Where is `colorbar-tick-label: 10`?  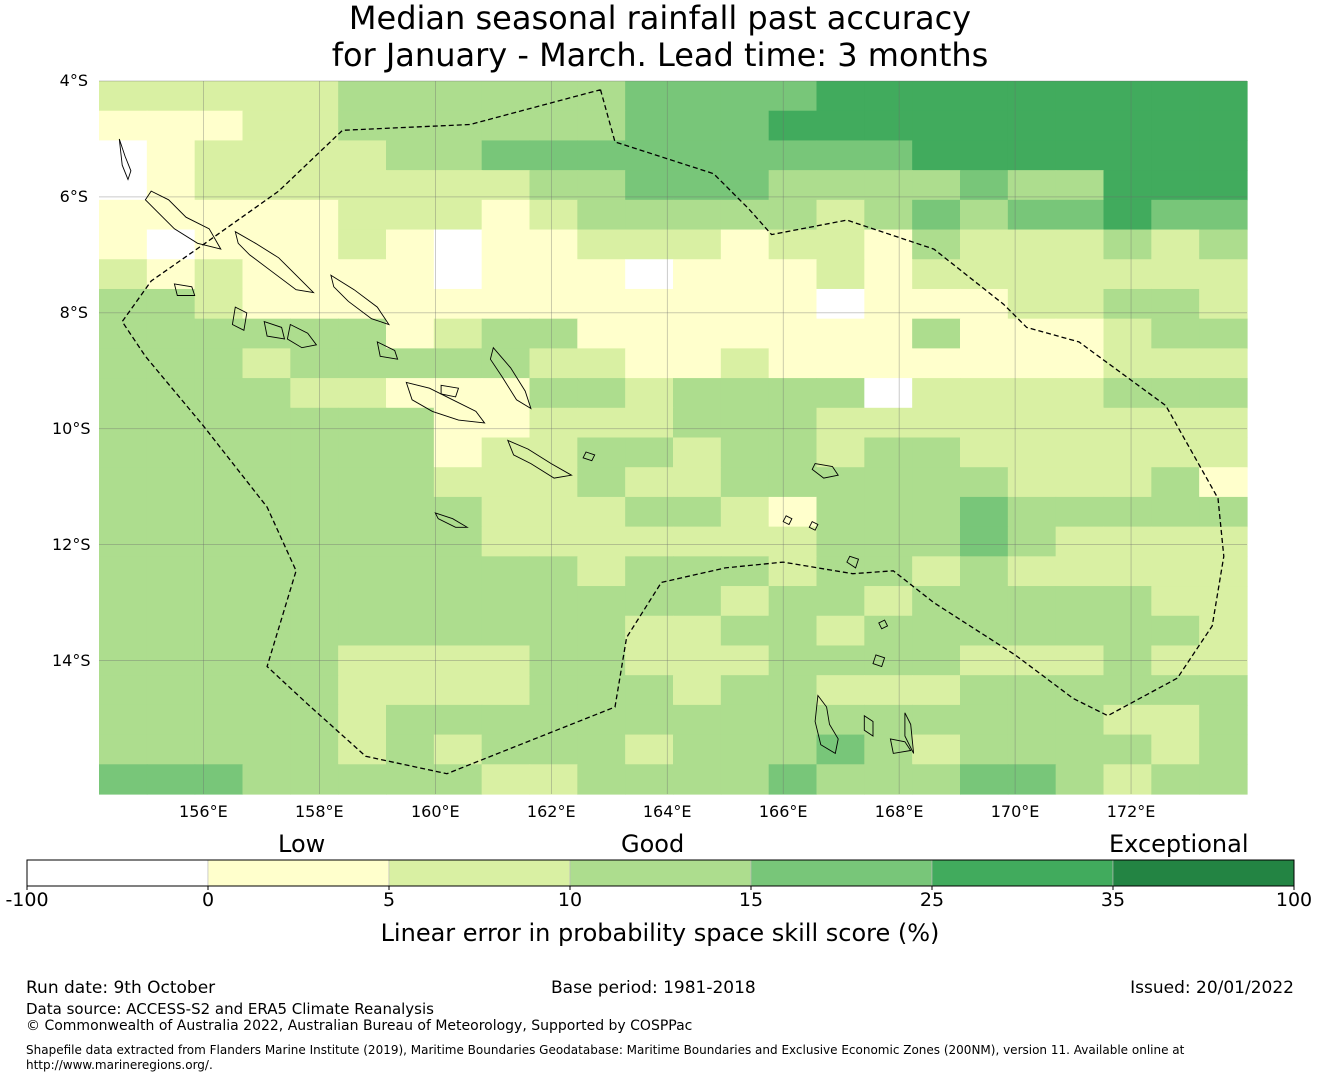 colorbar-tick-label: 10 is located at coordinates (570, 900).